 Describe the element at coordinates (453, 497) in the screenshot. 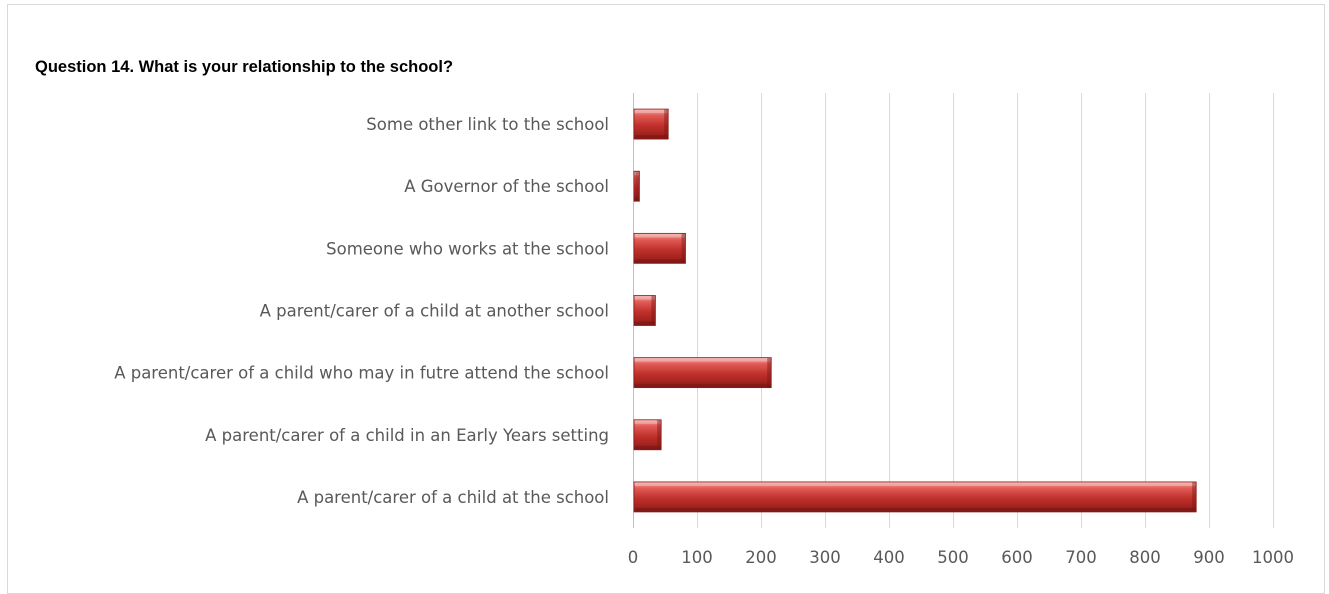

I see `category-label: A parent/carer of a child at the school` at that location.